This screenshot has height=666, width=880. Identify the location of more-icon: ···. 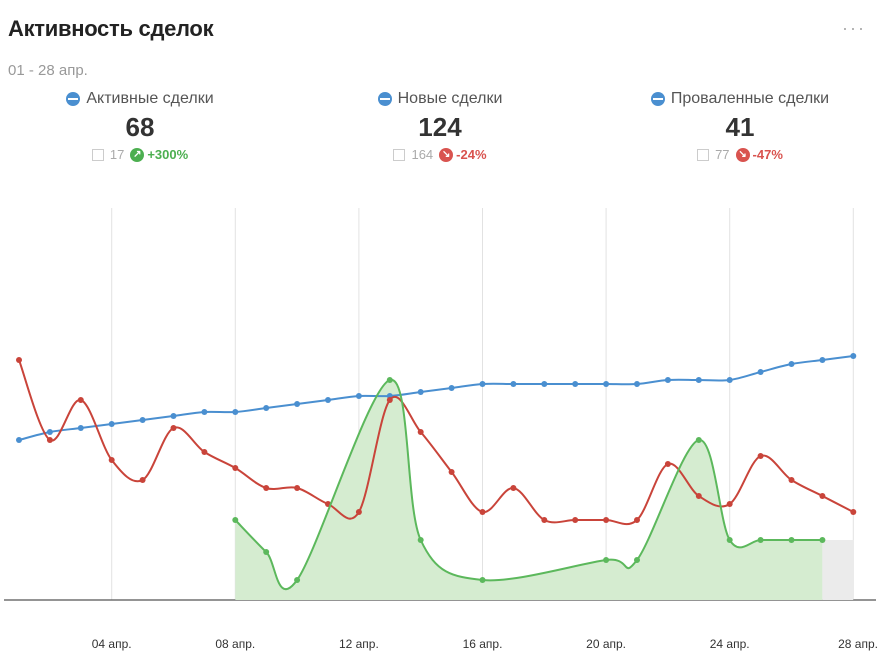
(854, 28).